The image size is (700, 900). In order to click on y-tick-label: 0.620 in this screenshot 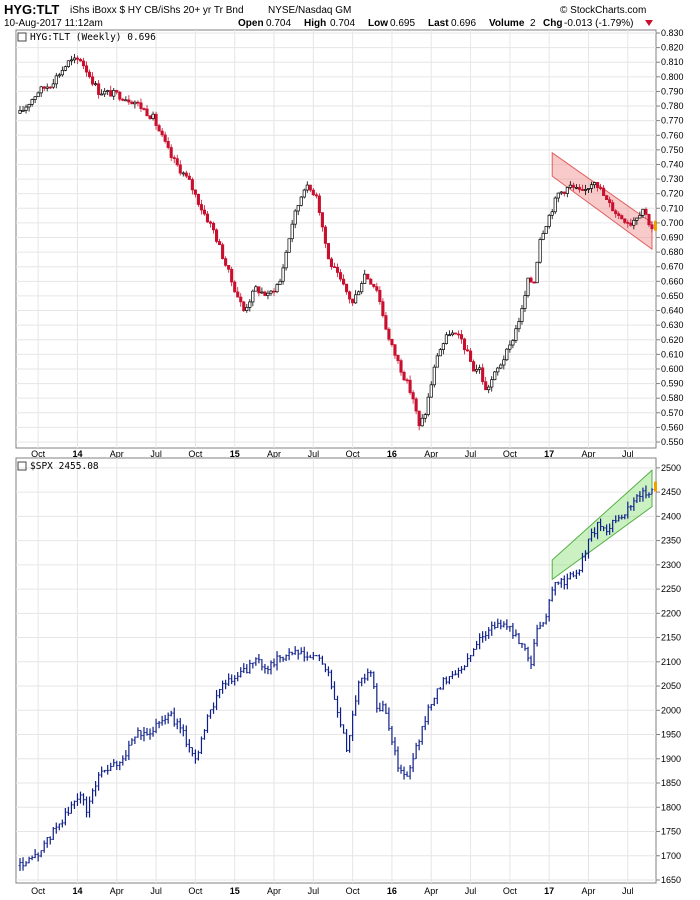, I will do `click(672, 340)`.